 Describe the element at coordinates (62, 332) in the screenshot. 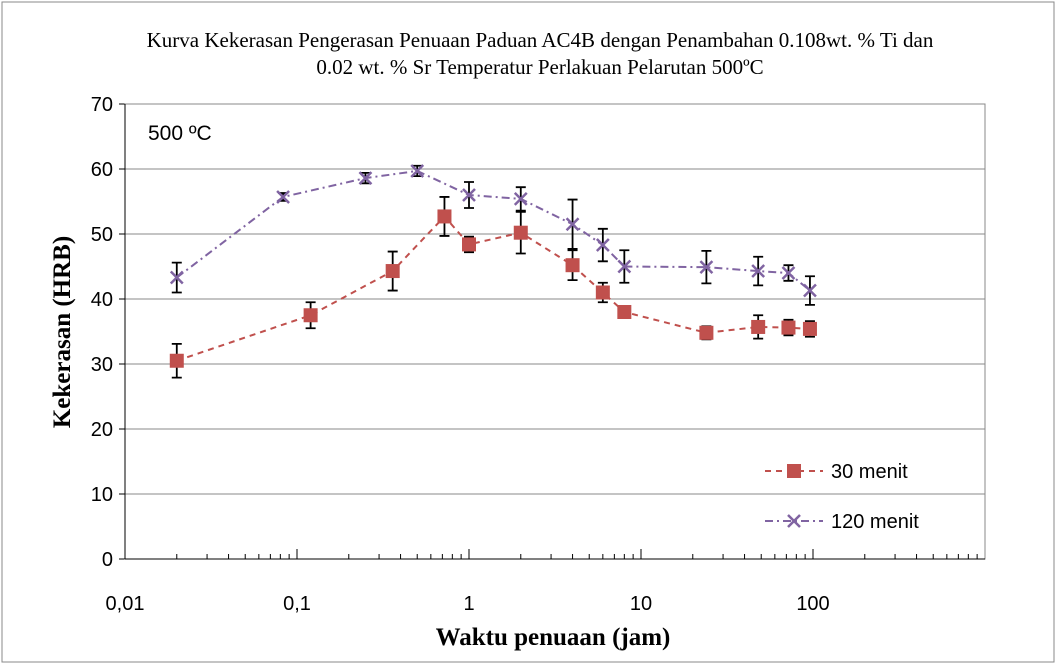

I see `y-axis-label: Kekerasan (HRB)` at that location.